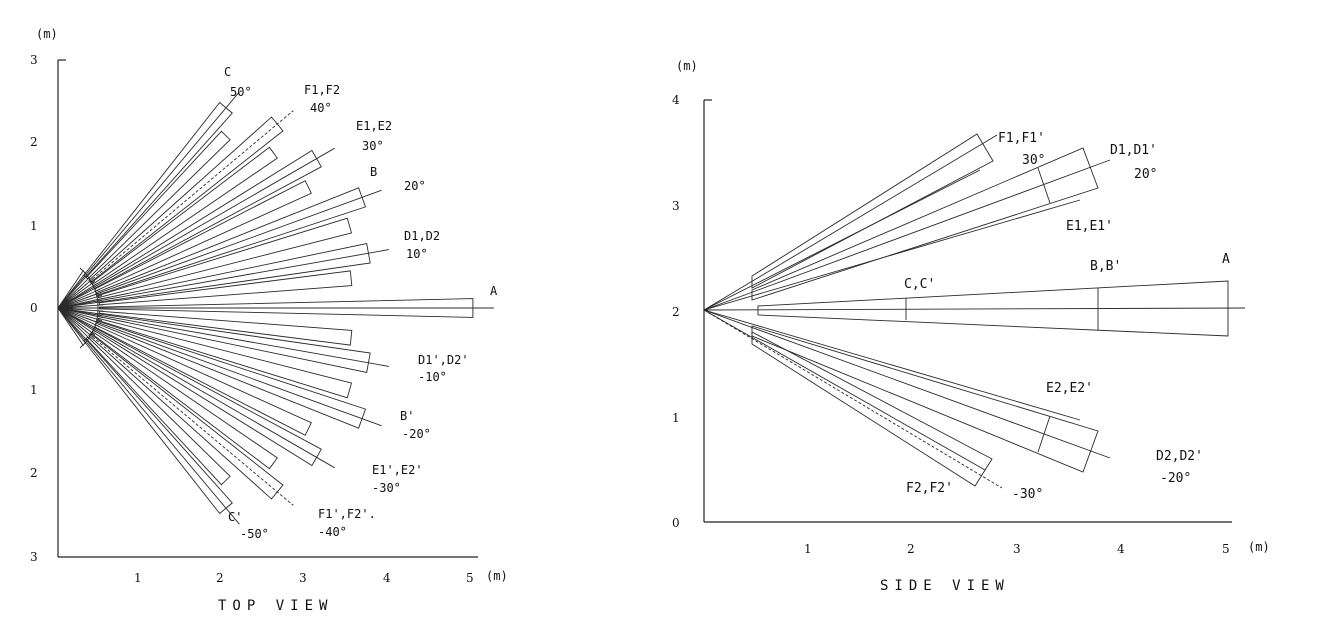 This screenshot has height=641, width=1340. Describe the element at coordinates (158, 411) in the screenshot. I see `beam-Cp-inner` at that location.